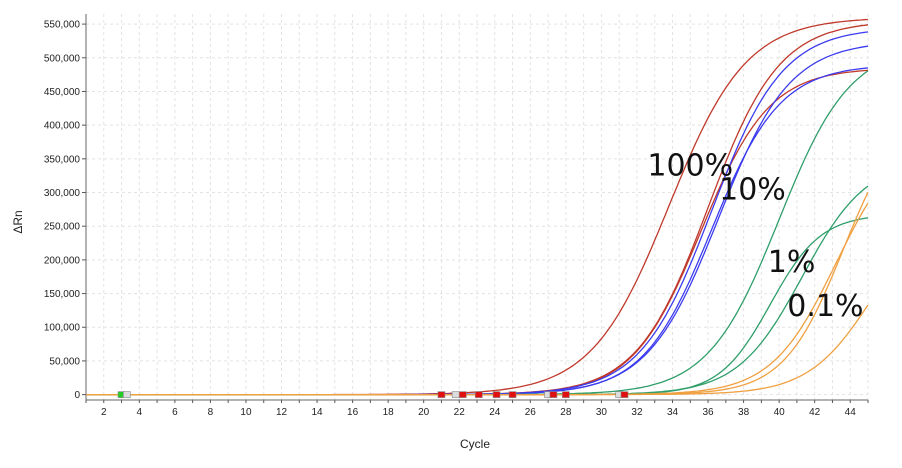  Describe the element at coordinates (317, 412) in the screenshot. I see `x-tick-label: 14` at that location.